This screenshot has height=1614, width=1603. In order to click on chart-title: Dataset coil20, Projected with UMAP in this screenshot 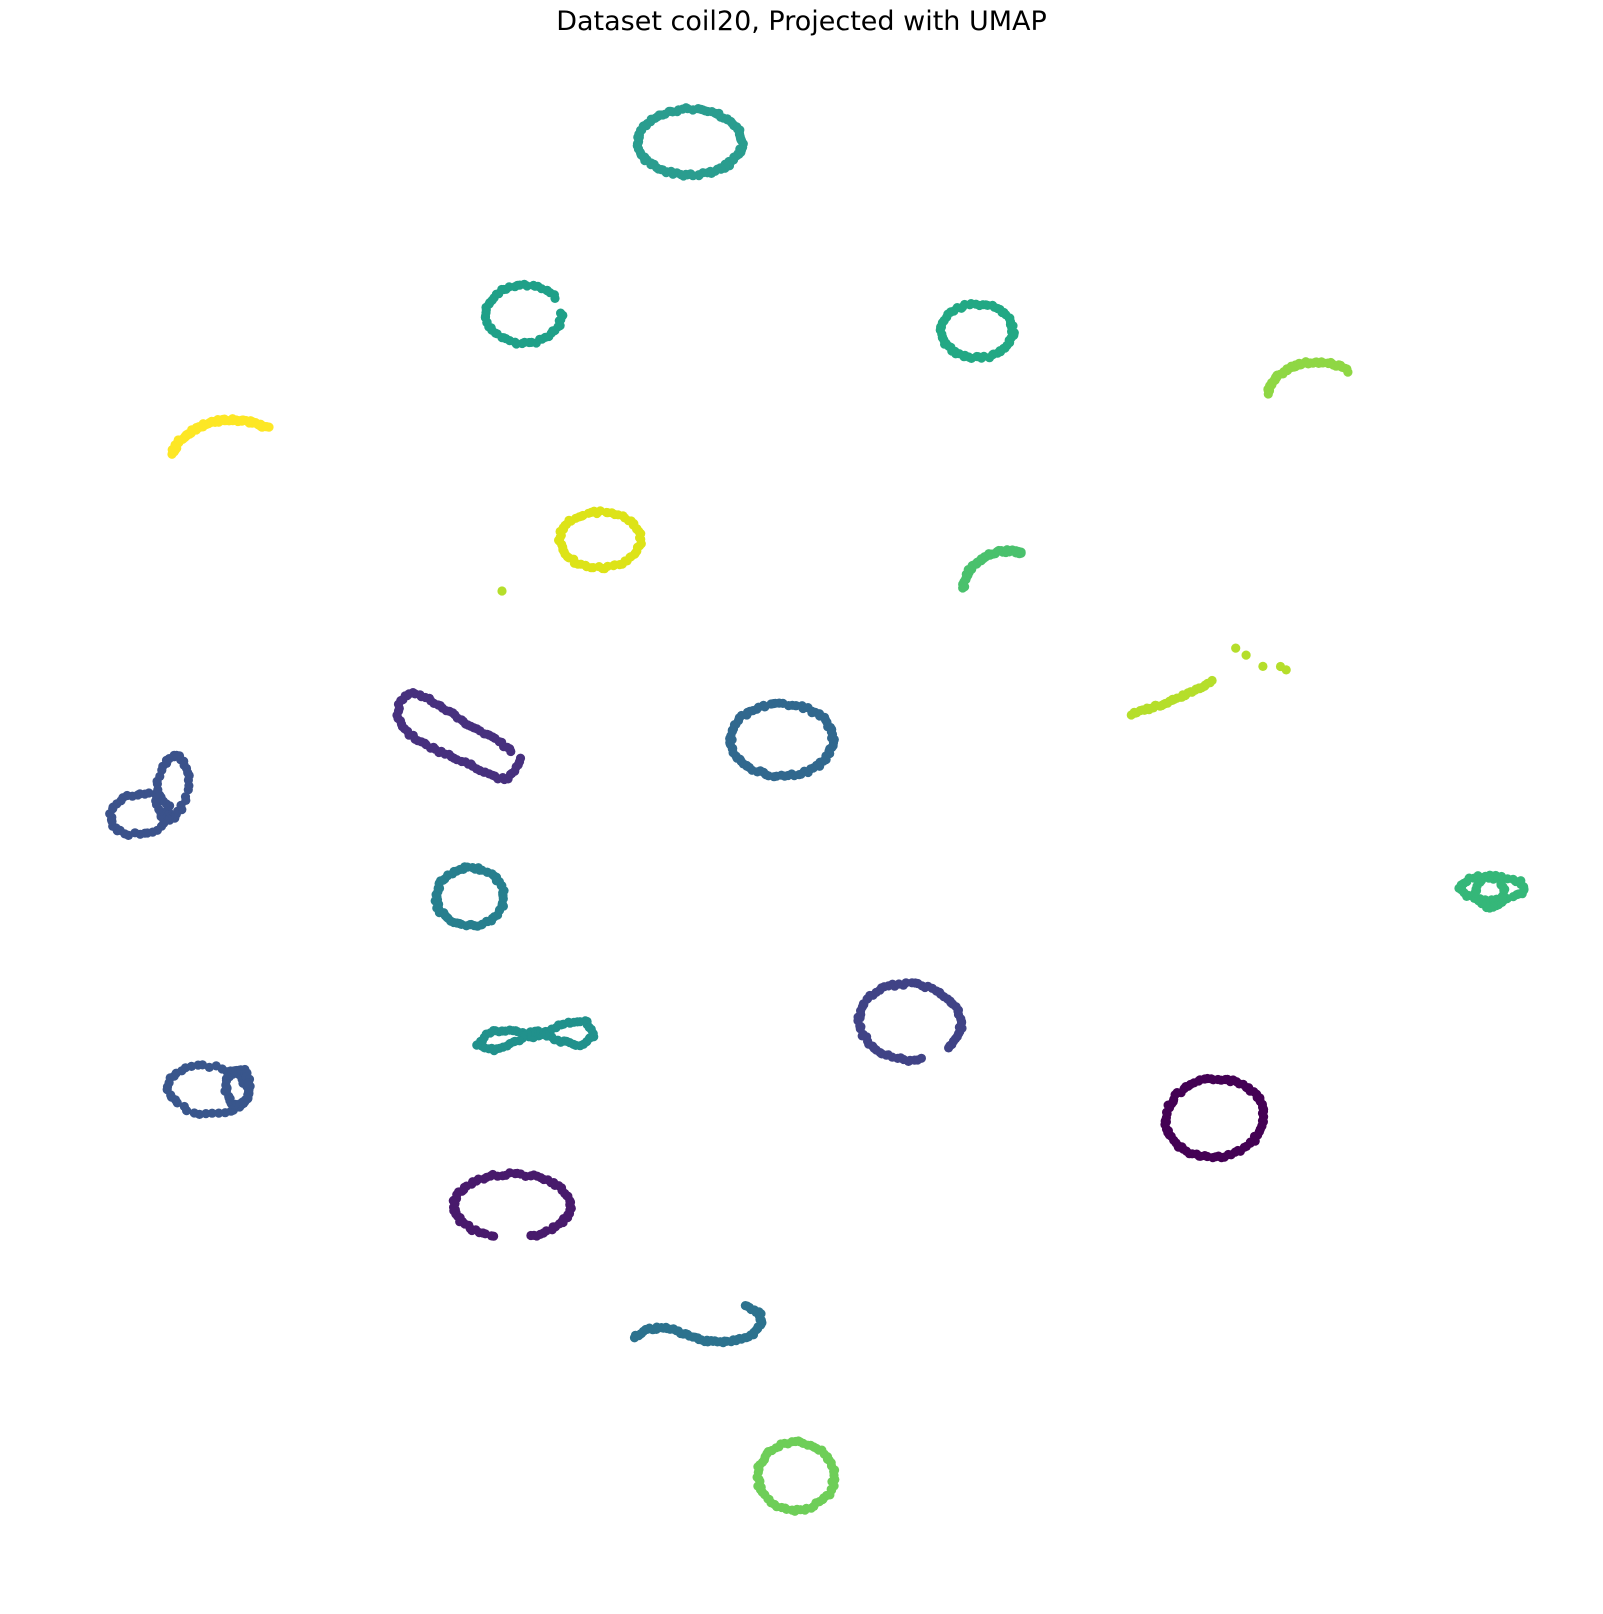, I will do `click(801, 21)`.